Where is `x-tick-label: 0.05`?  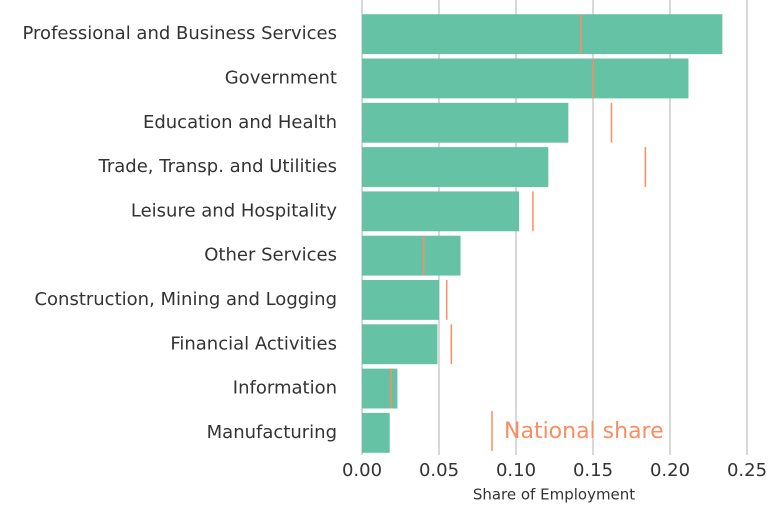
x-tick-label: 0.05 is located at coordinates (439, 470).